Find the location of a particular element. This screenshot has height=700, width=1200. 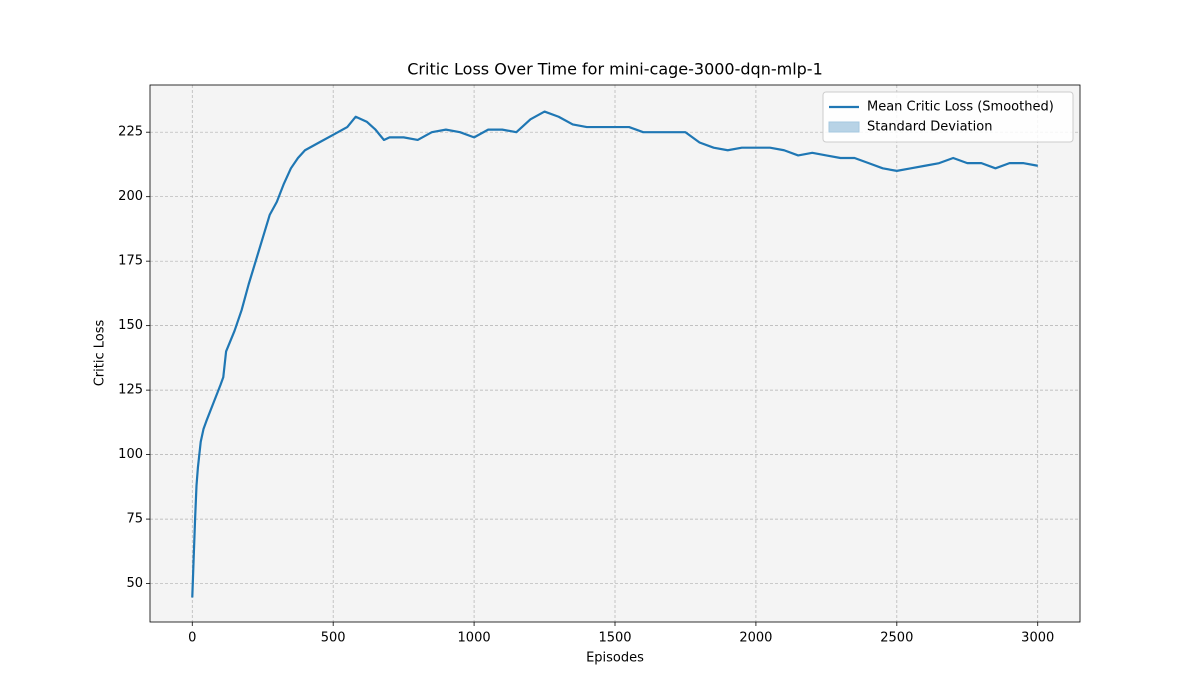

legend-label: Standard Deviation is located at coordinates (929, 127).